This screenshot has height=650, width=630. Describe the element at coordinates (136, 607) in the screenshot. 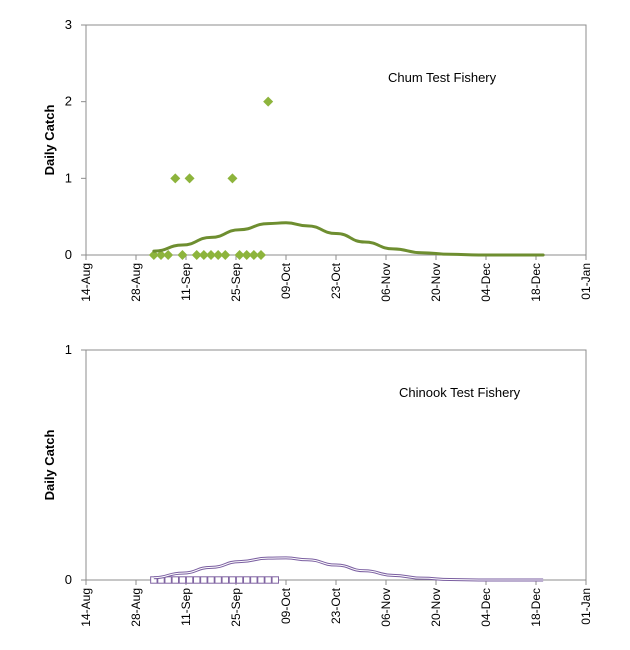

I see `chinook-x-tick-label: 28-Aug` at that location.